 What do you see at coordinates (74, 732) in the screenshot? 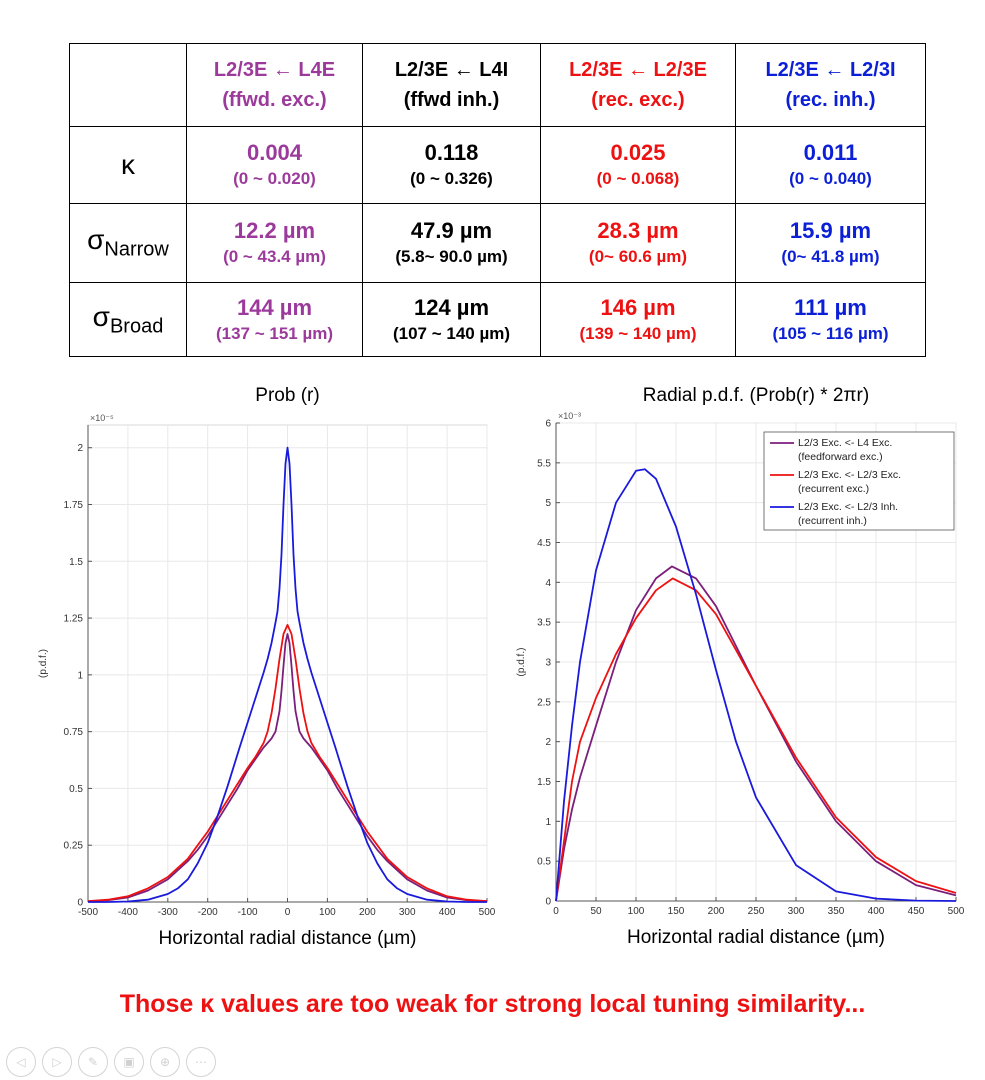
I see `y-tick-label: 0.75` at bounding box center [74, 732].